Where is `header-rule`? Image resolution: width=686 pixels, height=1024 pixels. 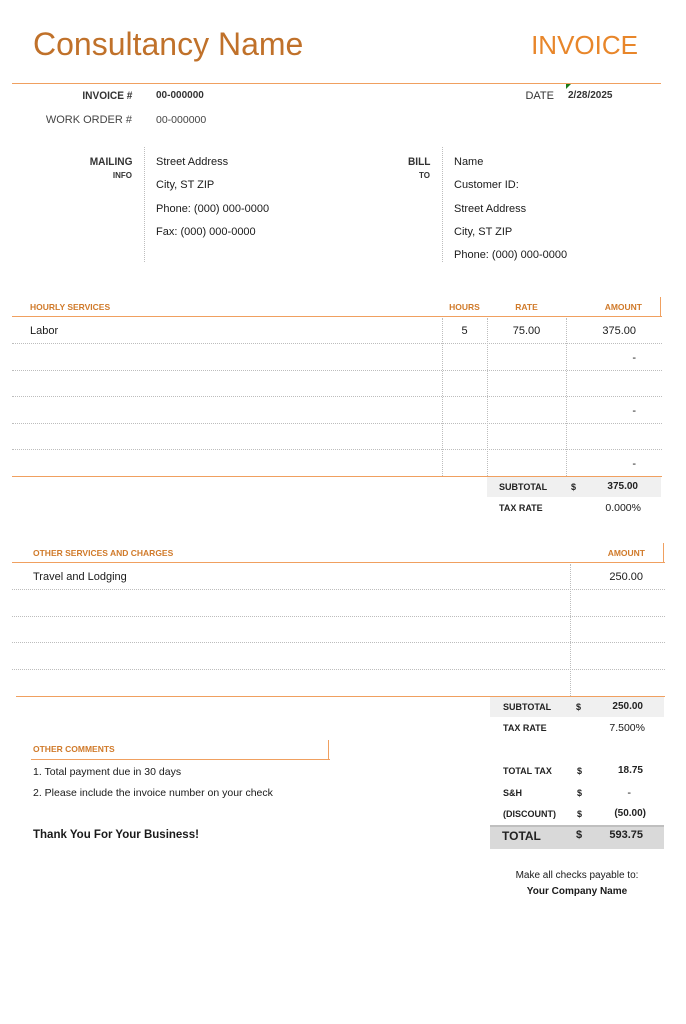
header-rule is located at coordinates (336, 83).